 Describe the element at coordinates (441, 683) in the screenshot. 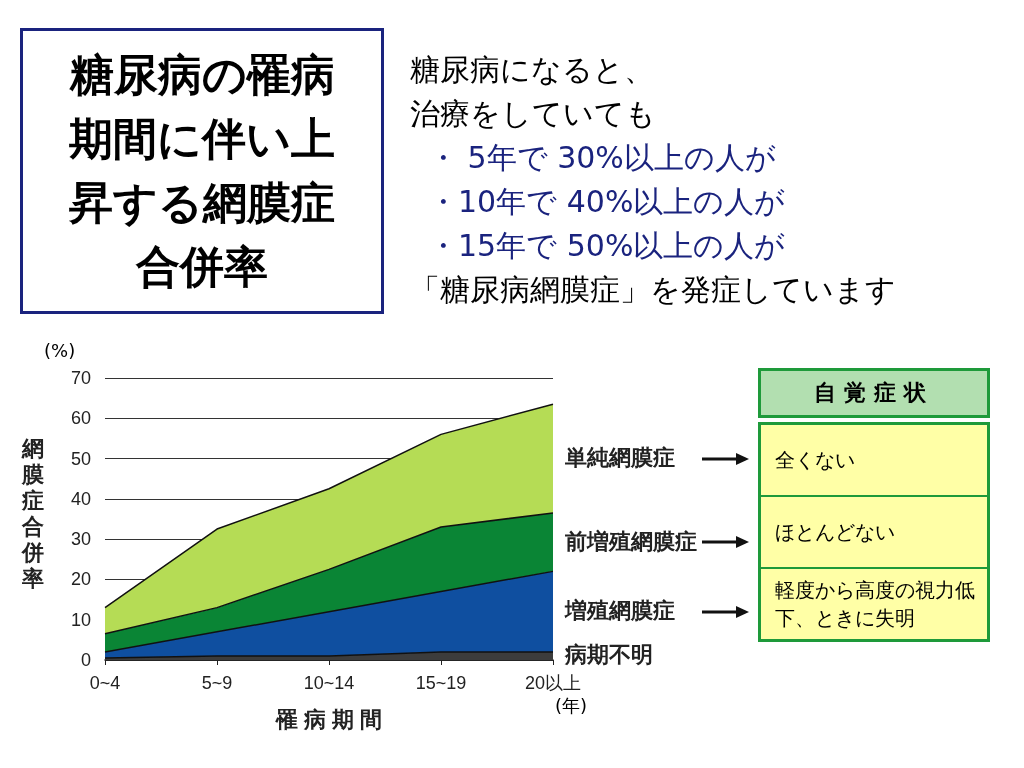

I see `x-tick-label: 15~19` at that location.